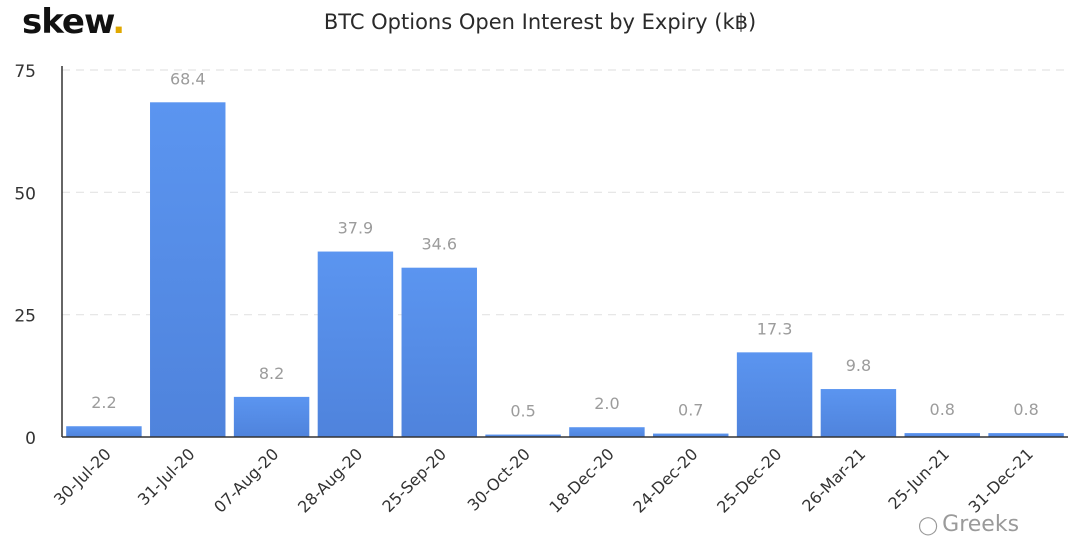  What do you see at coordinates (665, 480) in the screenshot?
I see `x-tick-label: 24-Dec-20` at bounding box center [665, 480].